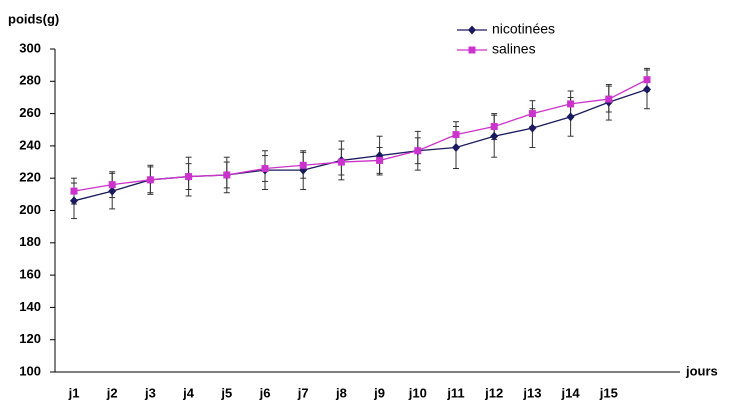  Describe the element at coordinates (33, 18) in the screenshot. I see `y-axis-label: poids(g)` at that location.